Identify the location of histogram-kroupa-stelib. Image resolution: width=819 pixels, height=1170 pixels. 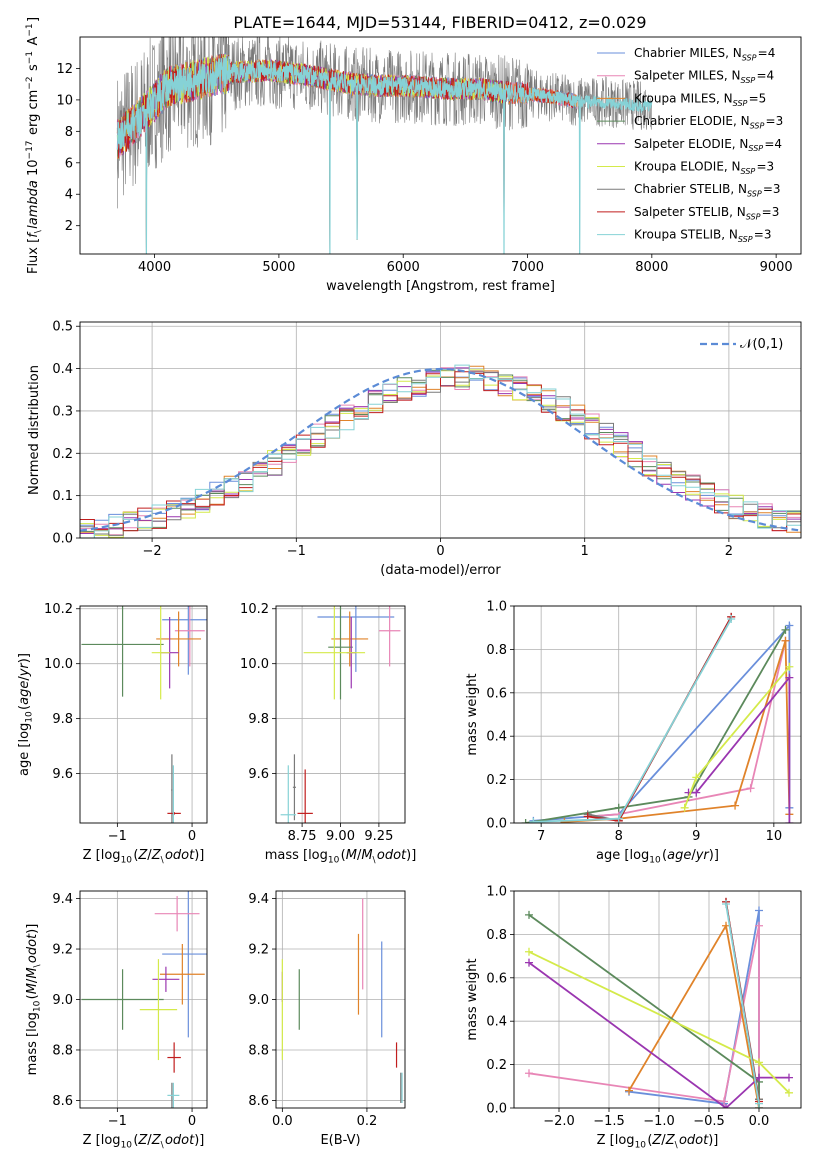
(440, 451).